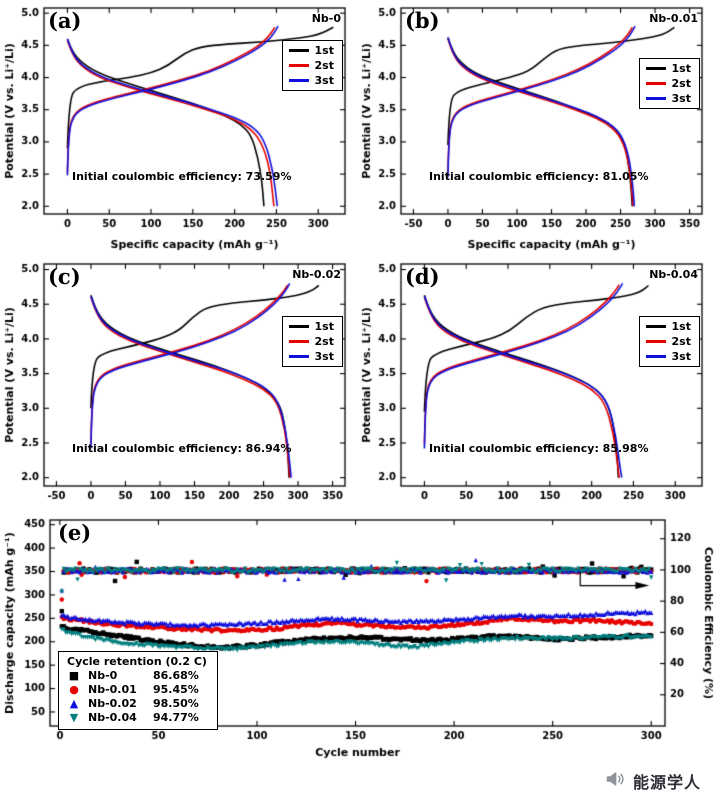  I want to click on series-name: Nb-0.01, so click(112, 689).